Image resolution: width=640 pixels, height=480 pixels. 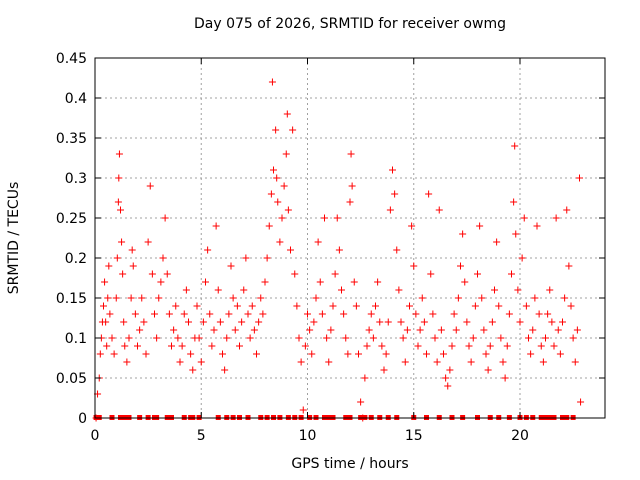 I want to click on y-tick-label: 0.35, so click(x=71, y=139).